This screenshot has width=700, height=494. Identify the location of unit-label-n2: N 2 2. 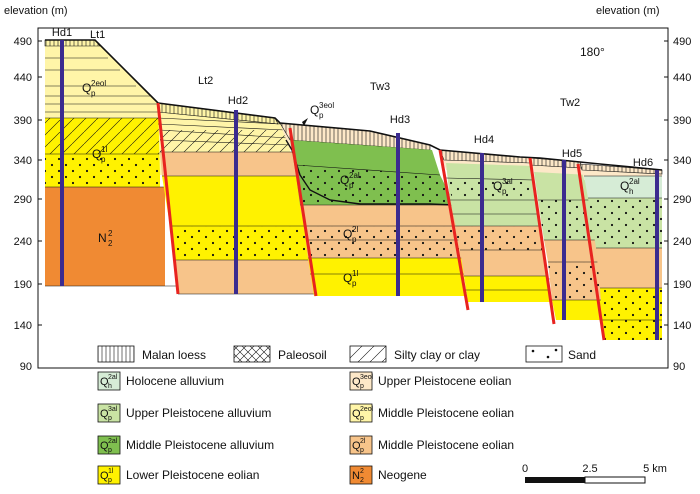
(105, 238).